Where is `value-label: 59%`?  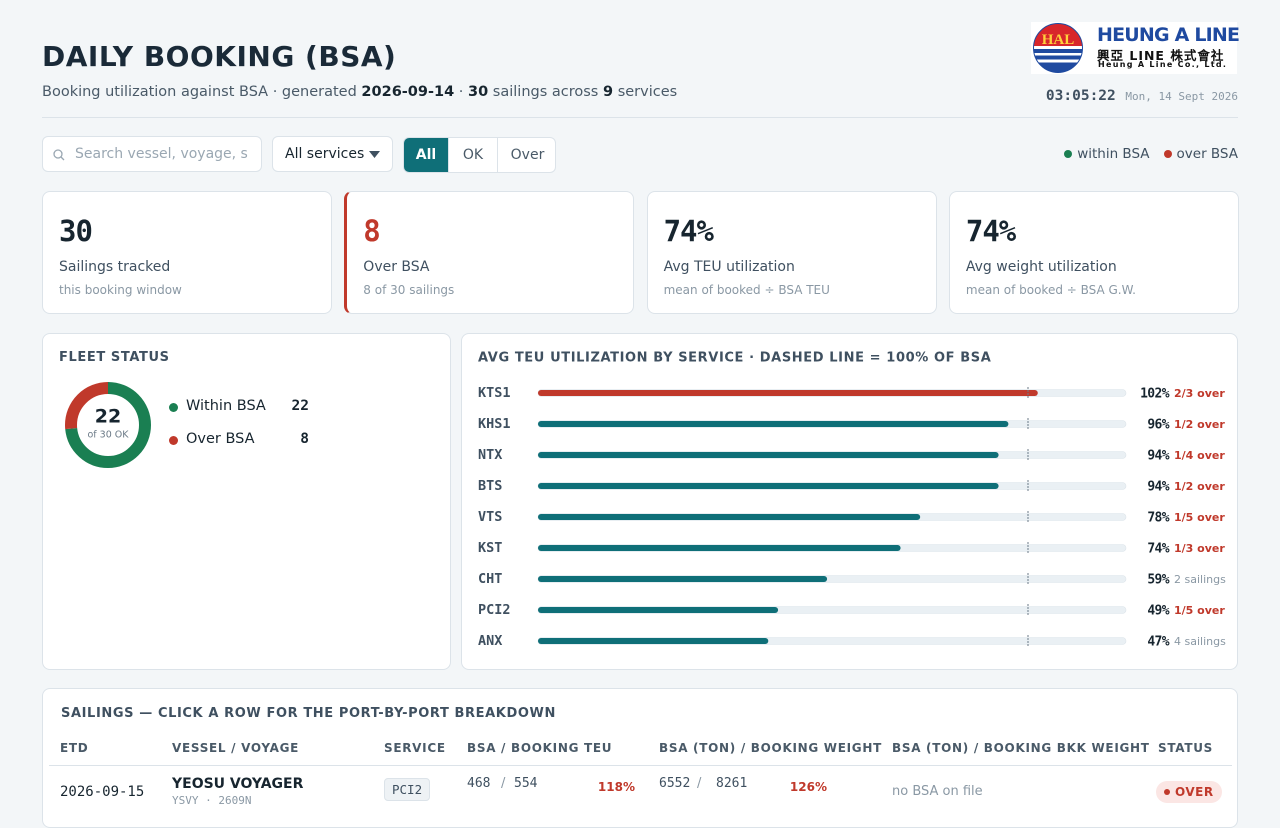 value-label: 59% is located at coordinates (1158, 580).